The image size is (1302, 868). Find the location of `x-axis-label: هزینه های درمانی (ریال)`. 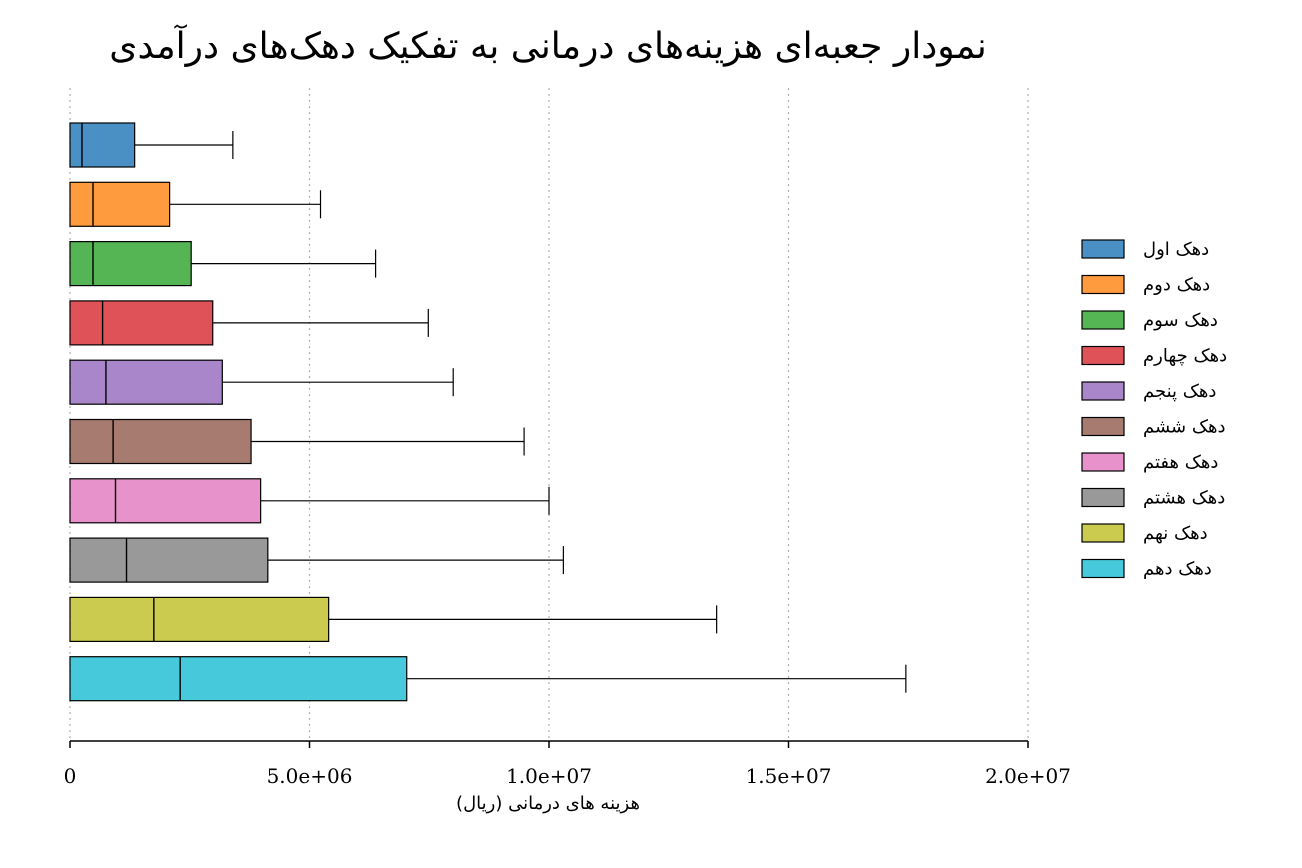

x-axis-label: هزینه های درمانی (ریال) is located at coordinates (548, 803).